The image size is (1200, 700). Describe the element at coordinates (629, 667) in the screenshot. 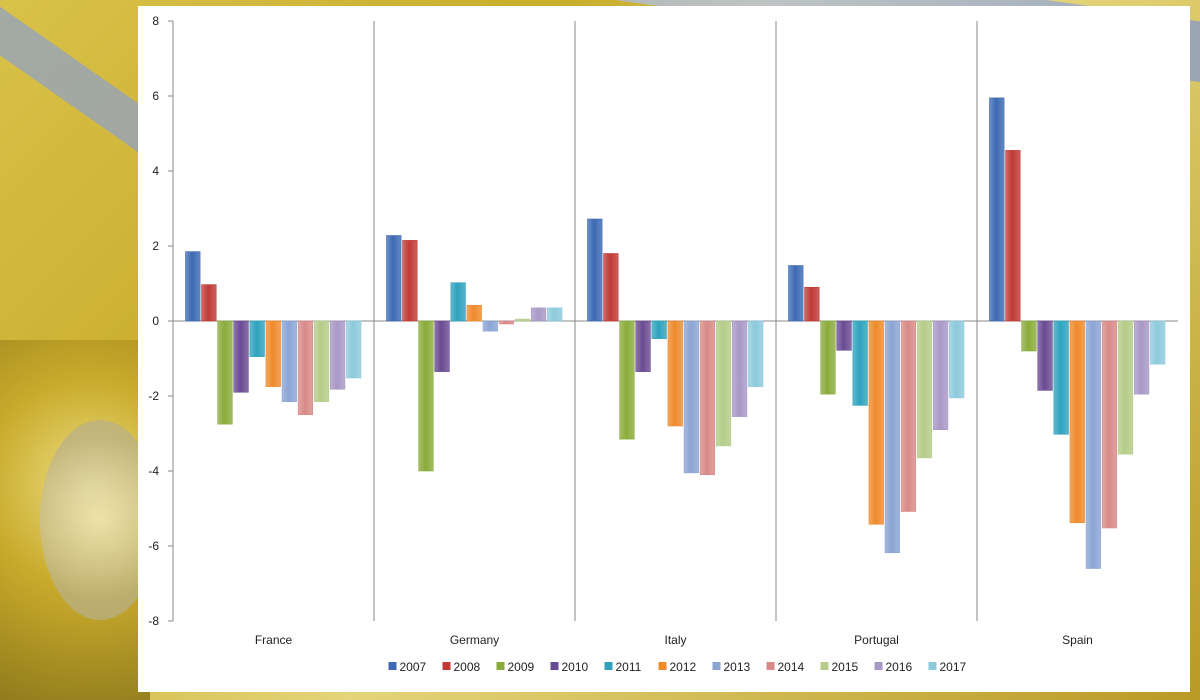

I see `legend-label: 2011` at that location.